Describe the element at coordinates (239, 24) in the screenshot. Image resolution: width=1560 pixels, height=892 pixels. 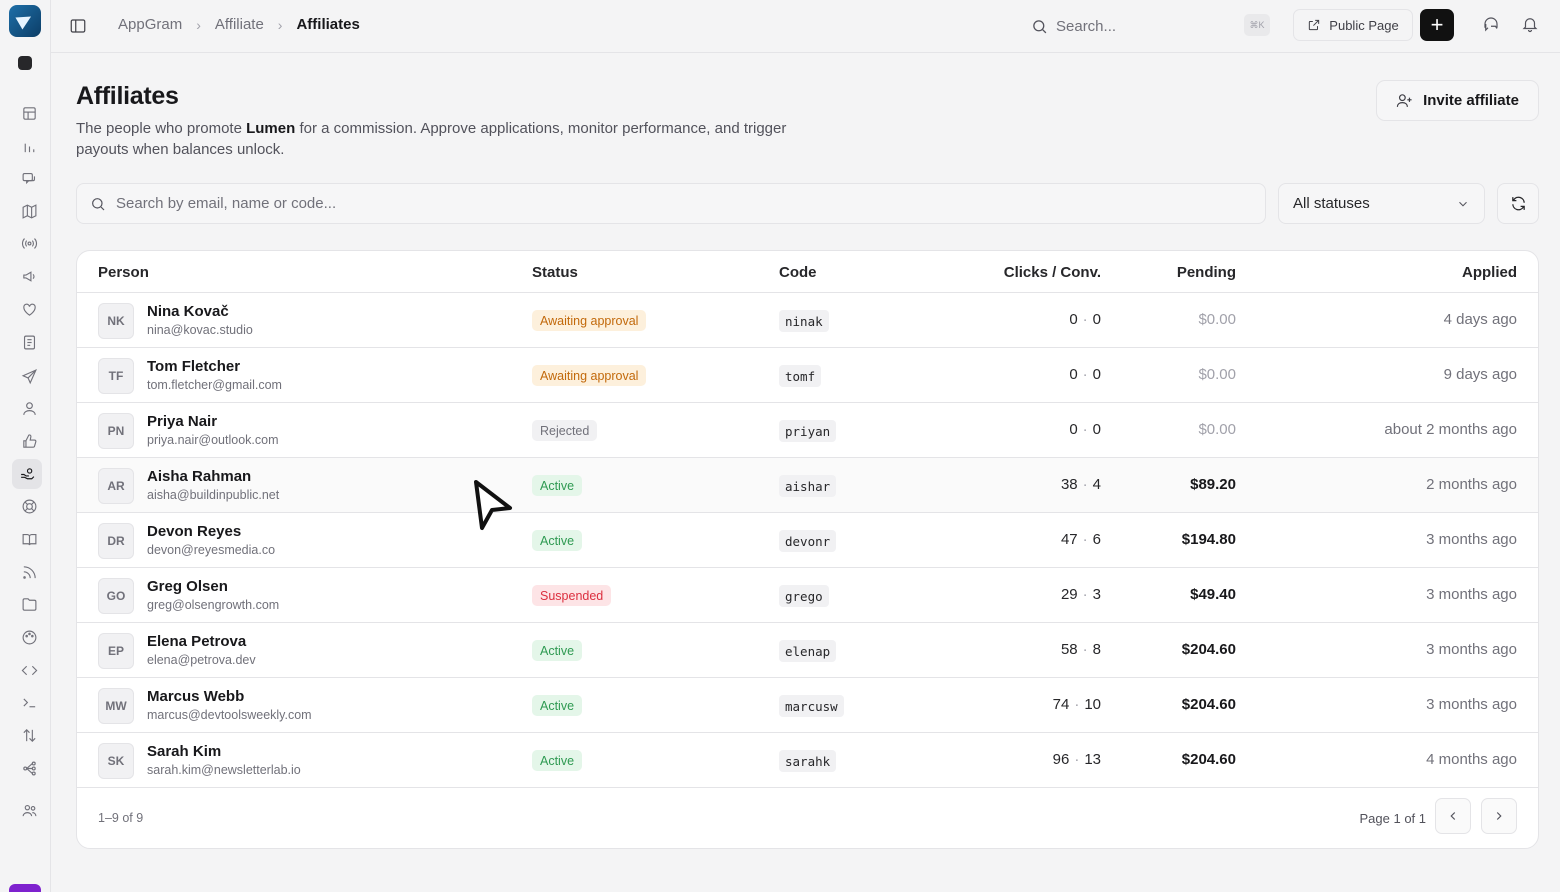
I see `breadcrumb-affiliate: Affiliate` at that location.